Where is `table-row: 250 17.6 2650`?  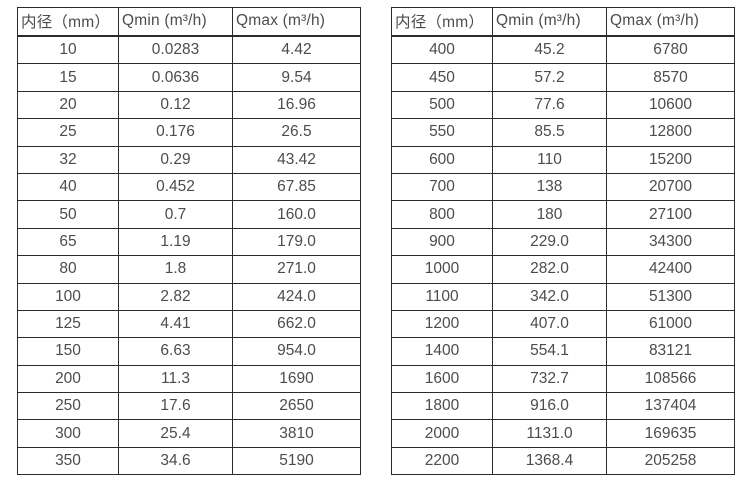
table-row: 250 17.6 2650 is located at coordinates (189, 406).